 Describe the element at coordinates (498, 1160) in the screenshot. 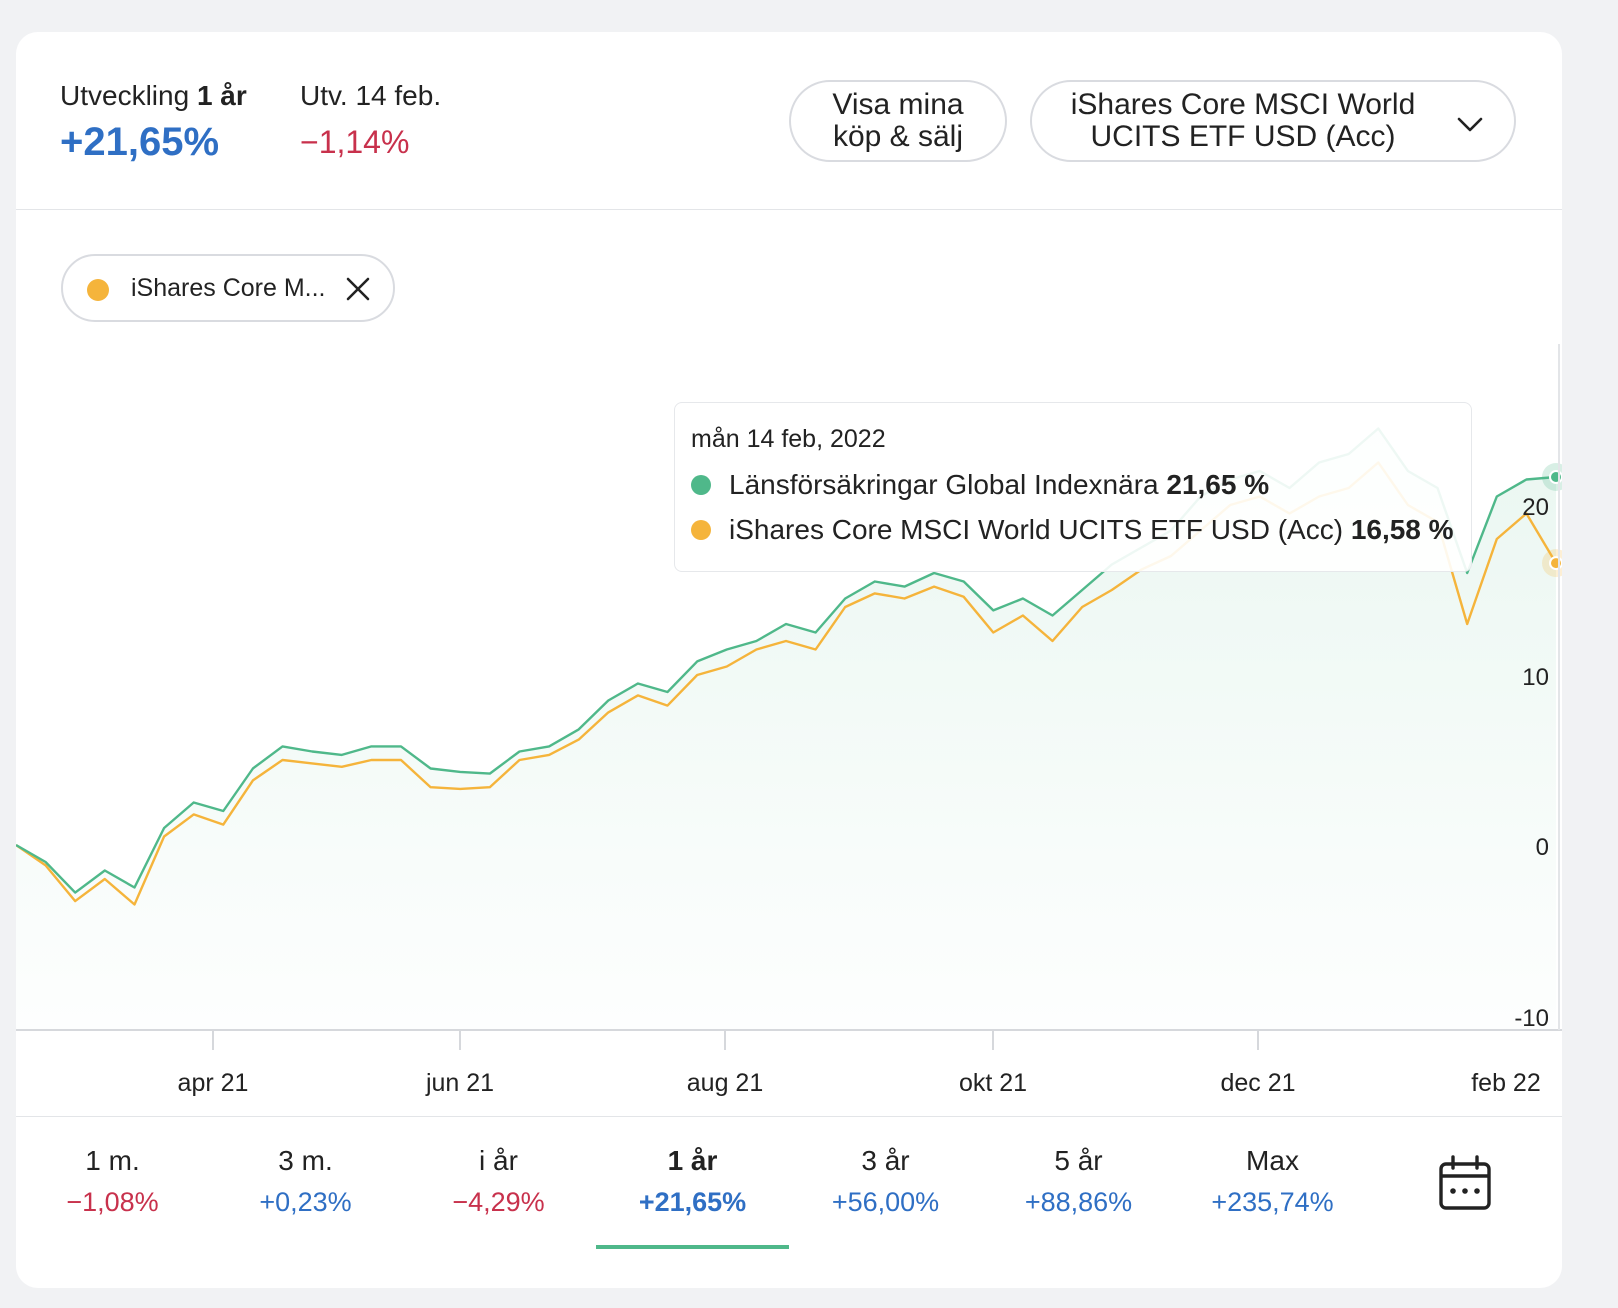

I see `tab-ytd-label: i år` at that location.